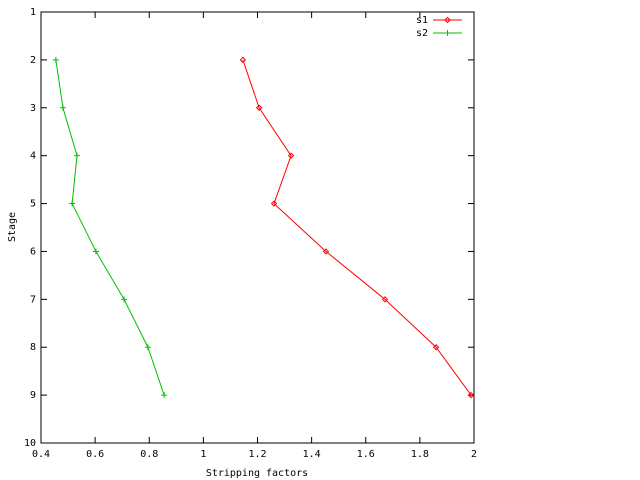  What do you see at coordinates (257, 473) in the screenshot?
I see `x-axis-label: Stripping factors` at bounding box center [257, 473].